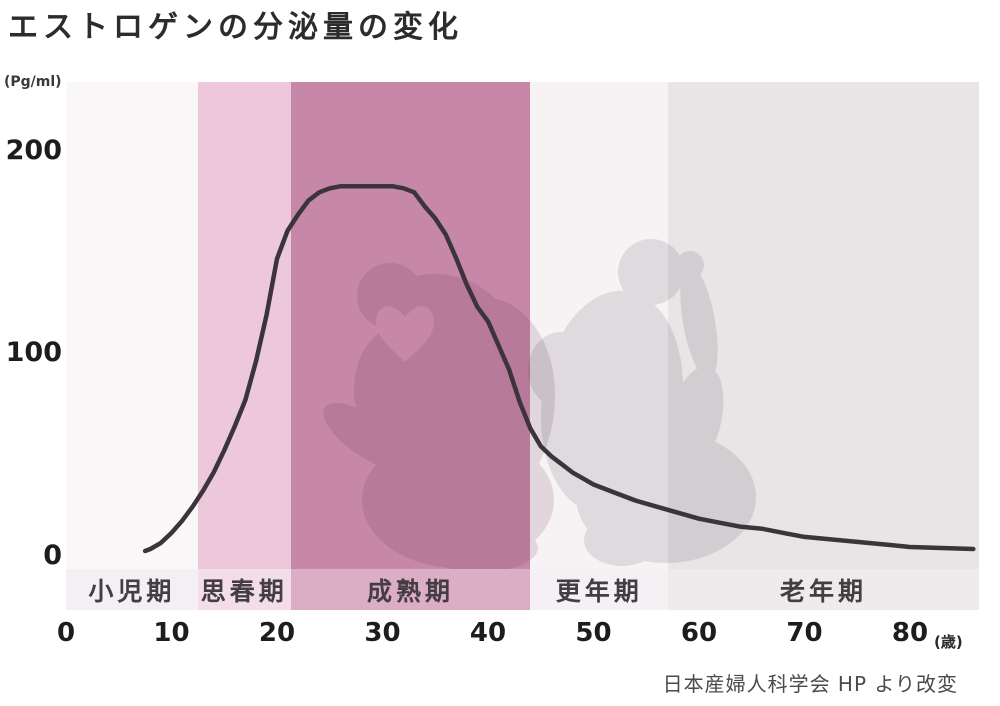  Describe the element at coordinates (33, 352) in the screenshot. I see `y-tick-100: 100` at that location.